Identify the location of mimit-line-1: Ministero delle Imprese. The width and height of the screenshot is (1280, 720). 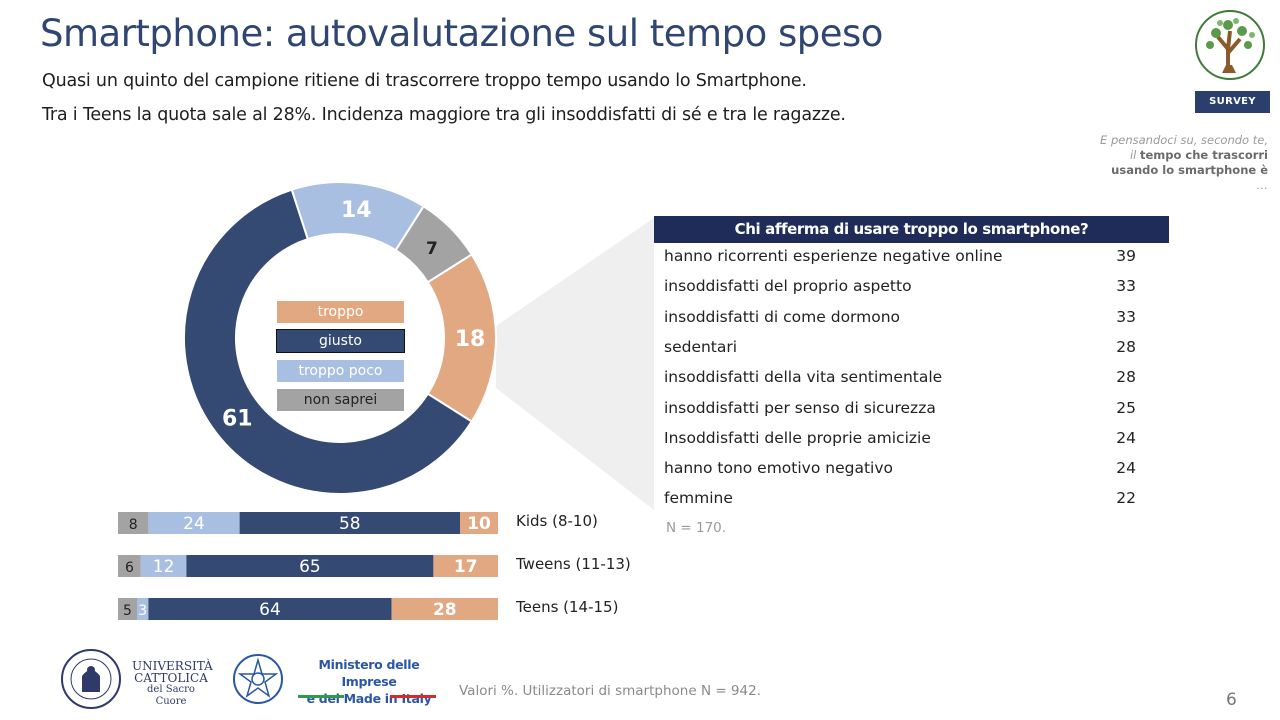
(369, 673).